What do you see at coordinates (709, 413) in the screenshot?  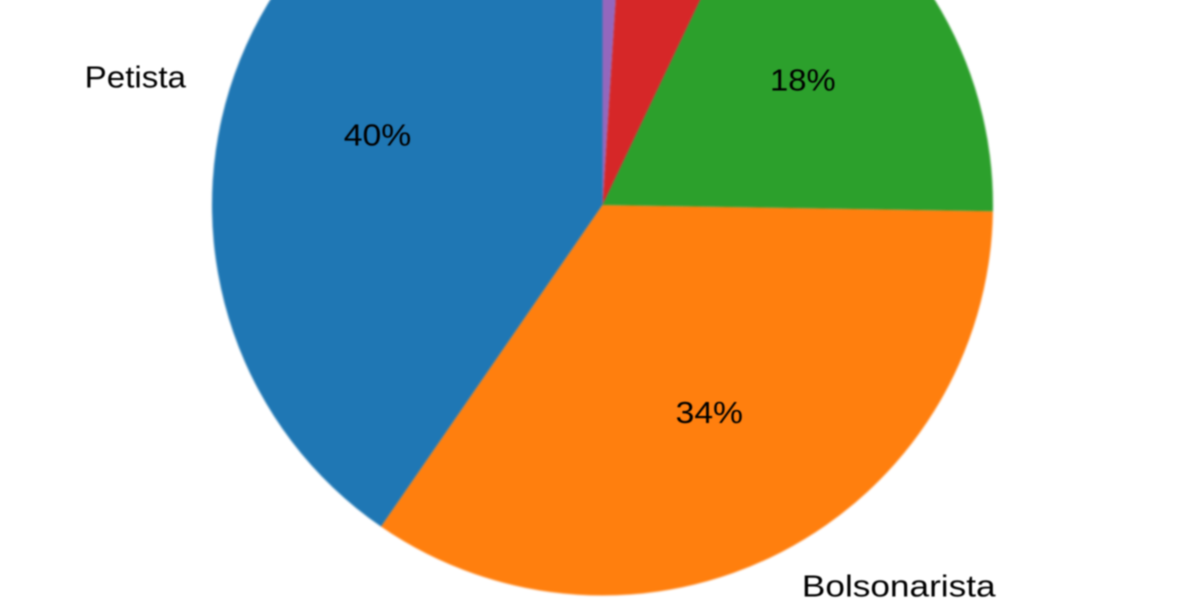 I see `svg-text: 34%` at bounding box center [709, 413].